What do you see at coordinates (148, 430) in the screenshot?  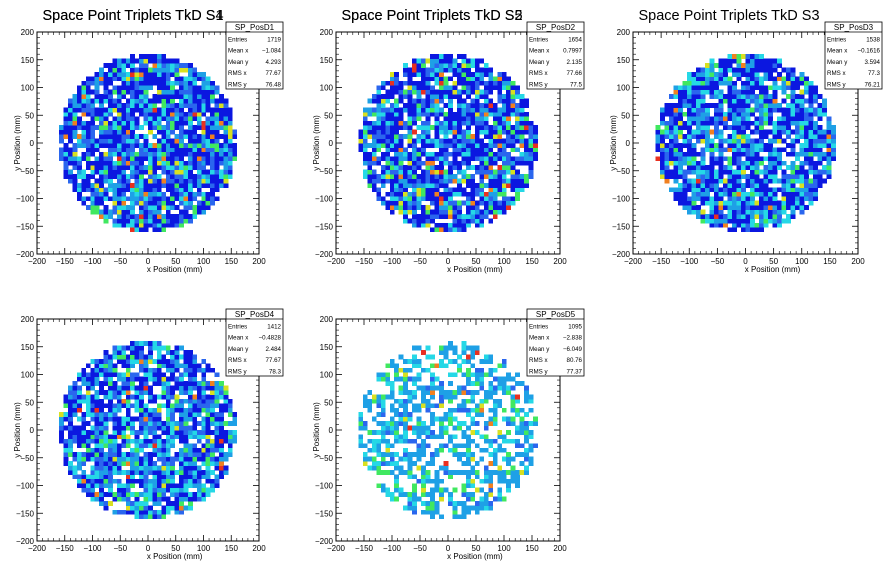 I see `histogram-bins` at bounding box center [148, 430].